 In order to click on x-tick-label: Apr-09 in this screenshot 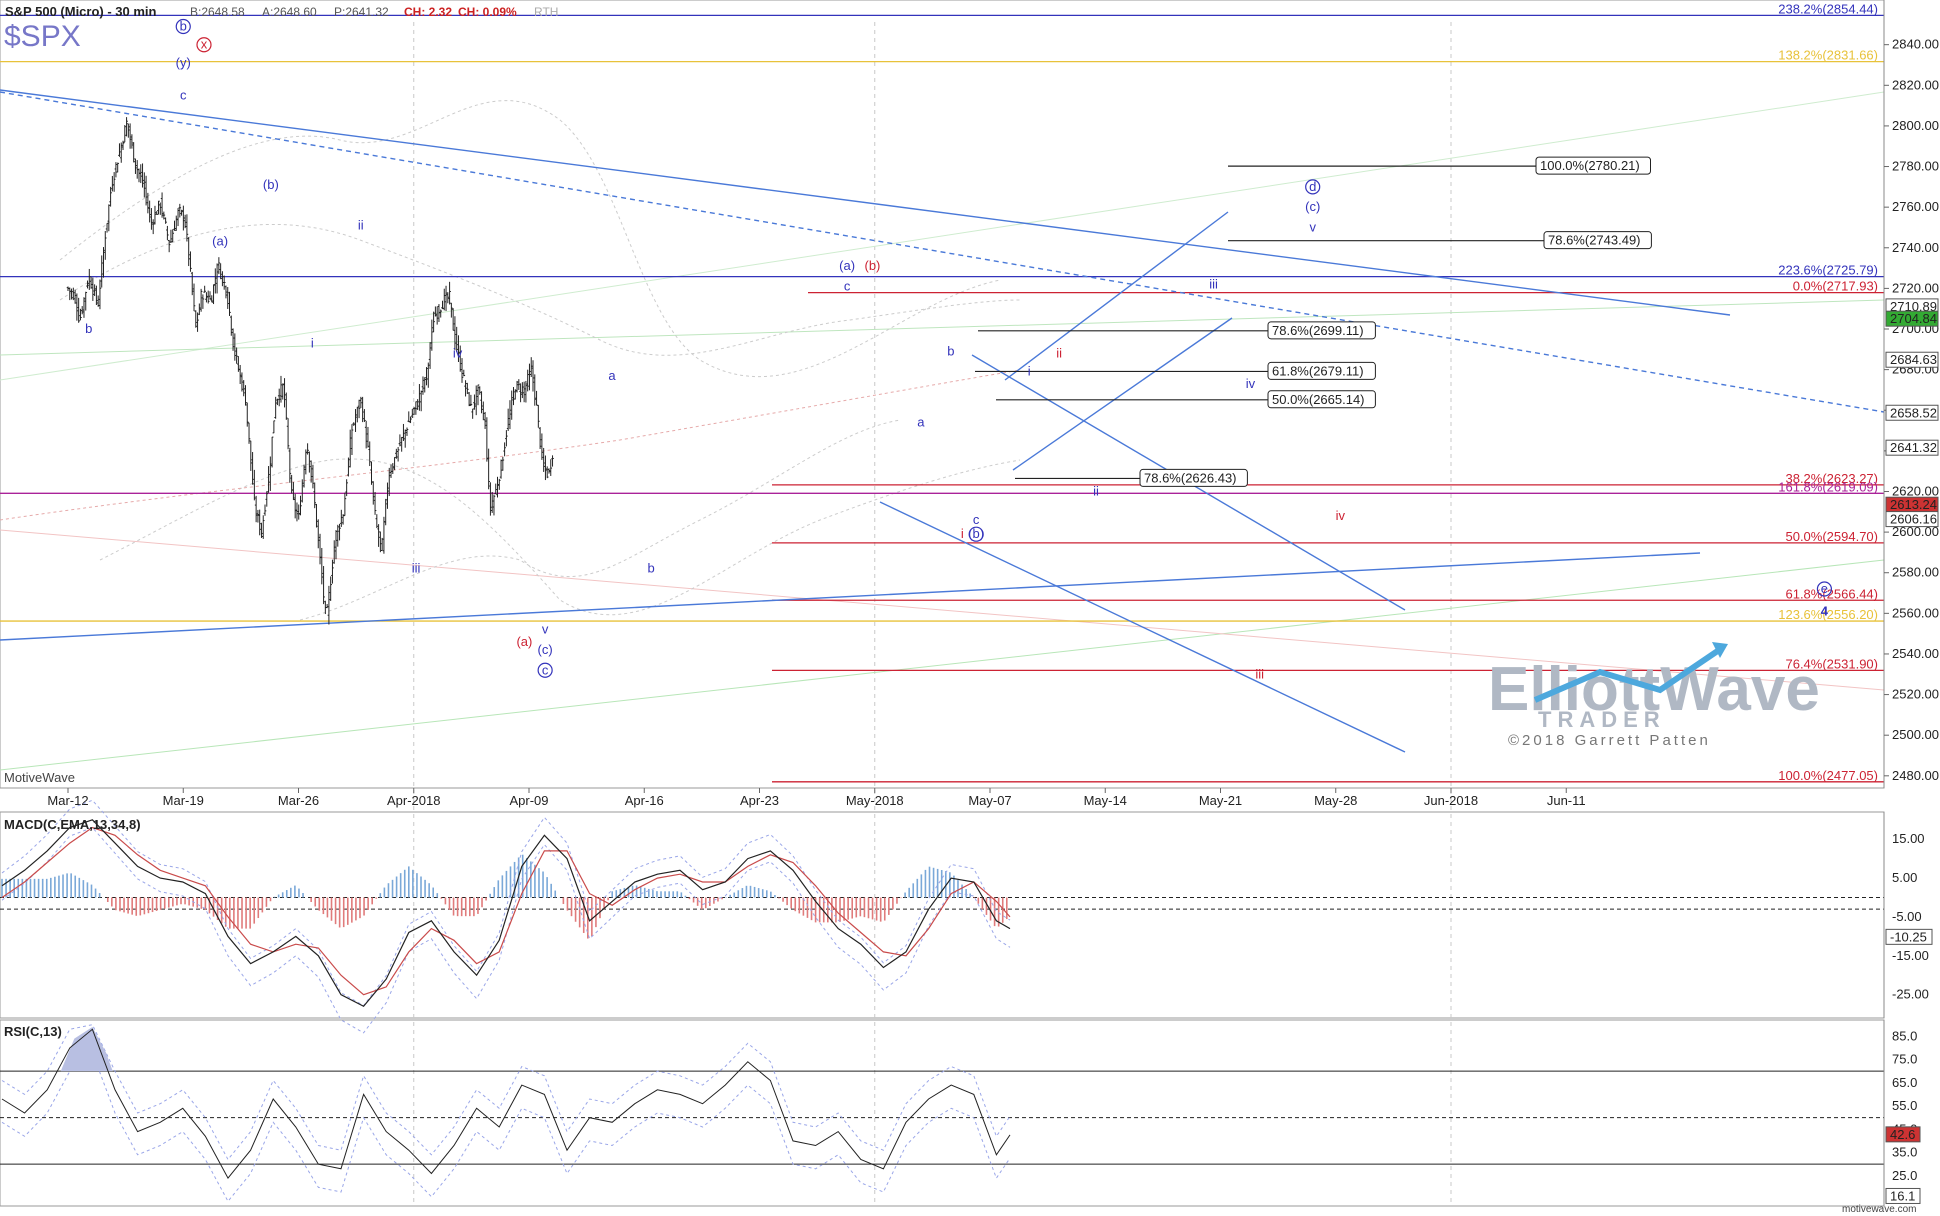, I will do `click(528, 800)`.